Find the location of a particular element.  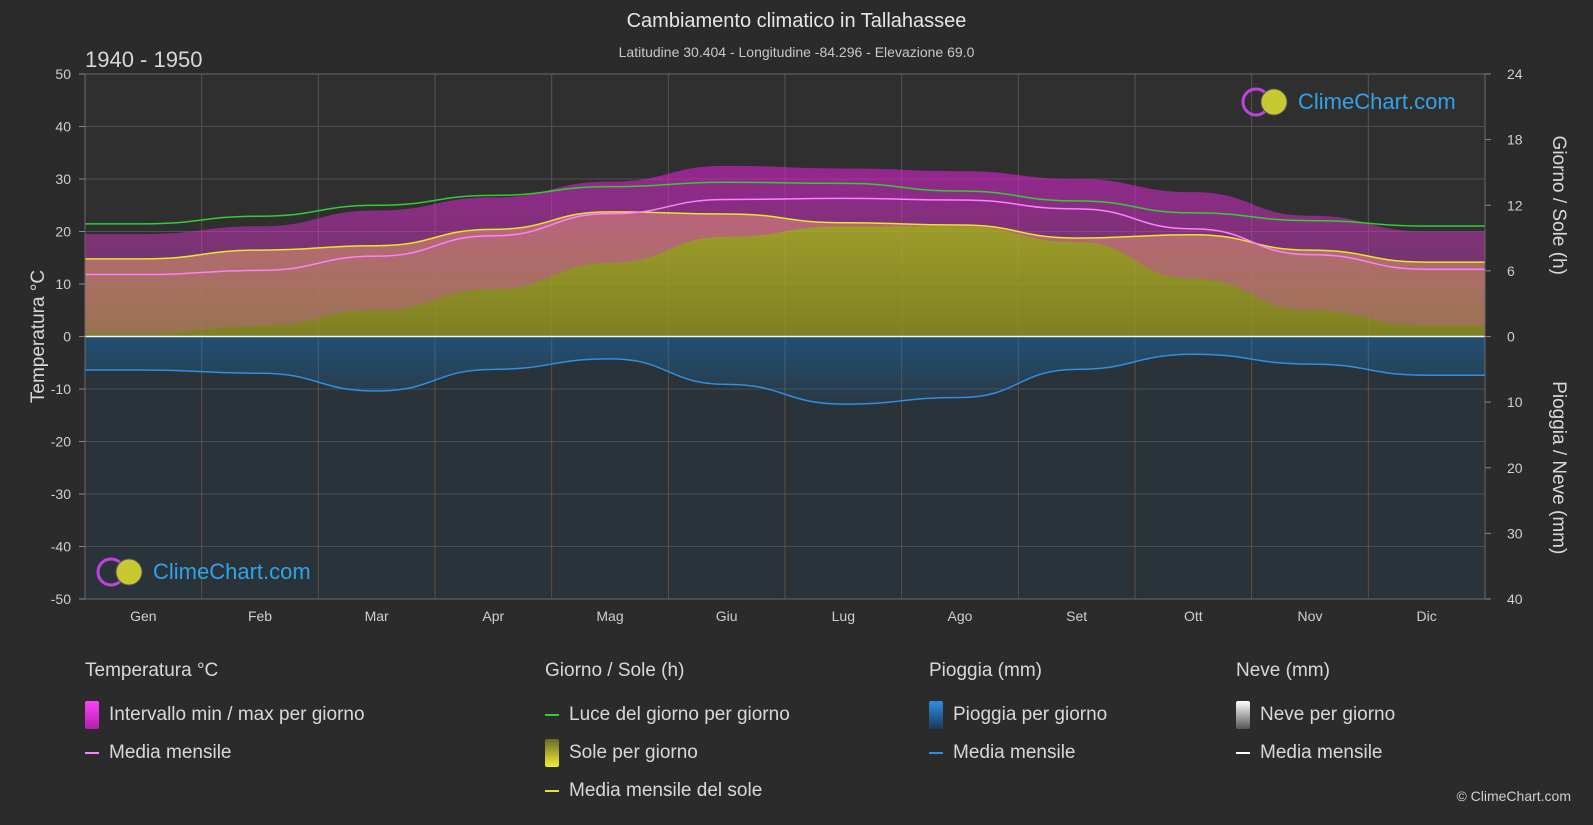

legend-item: Media mensile del sole is located at coordinates (667, 791).